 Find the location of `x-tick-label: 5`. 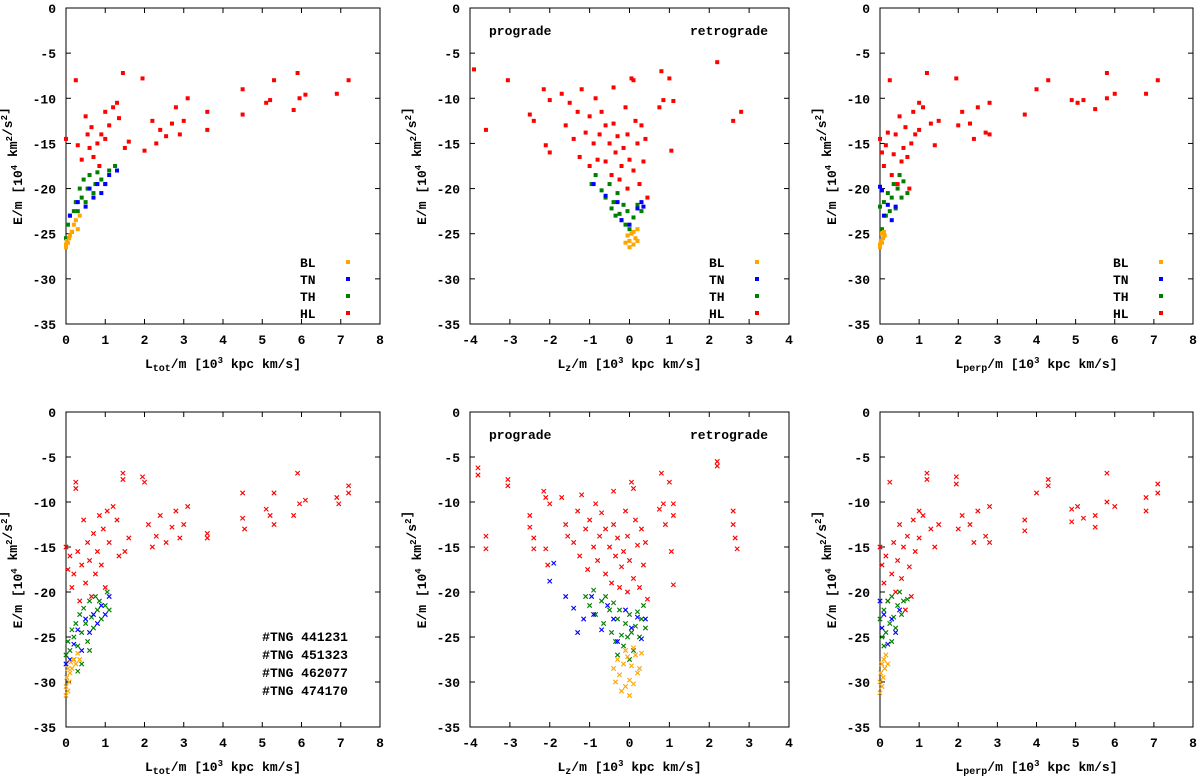

x-tick-label: 5 is located at coordinates (262, 340).